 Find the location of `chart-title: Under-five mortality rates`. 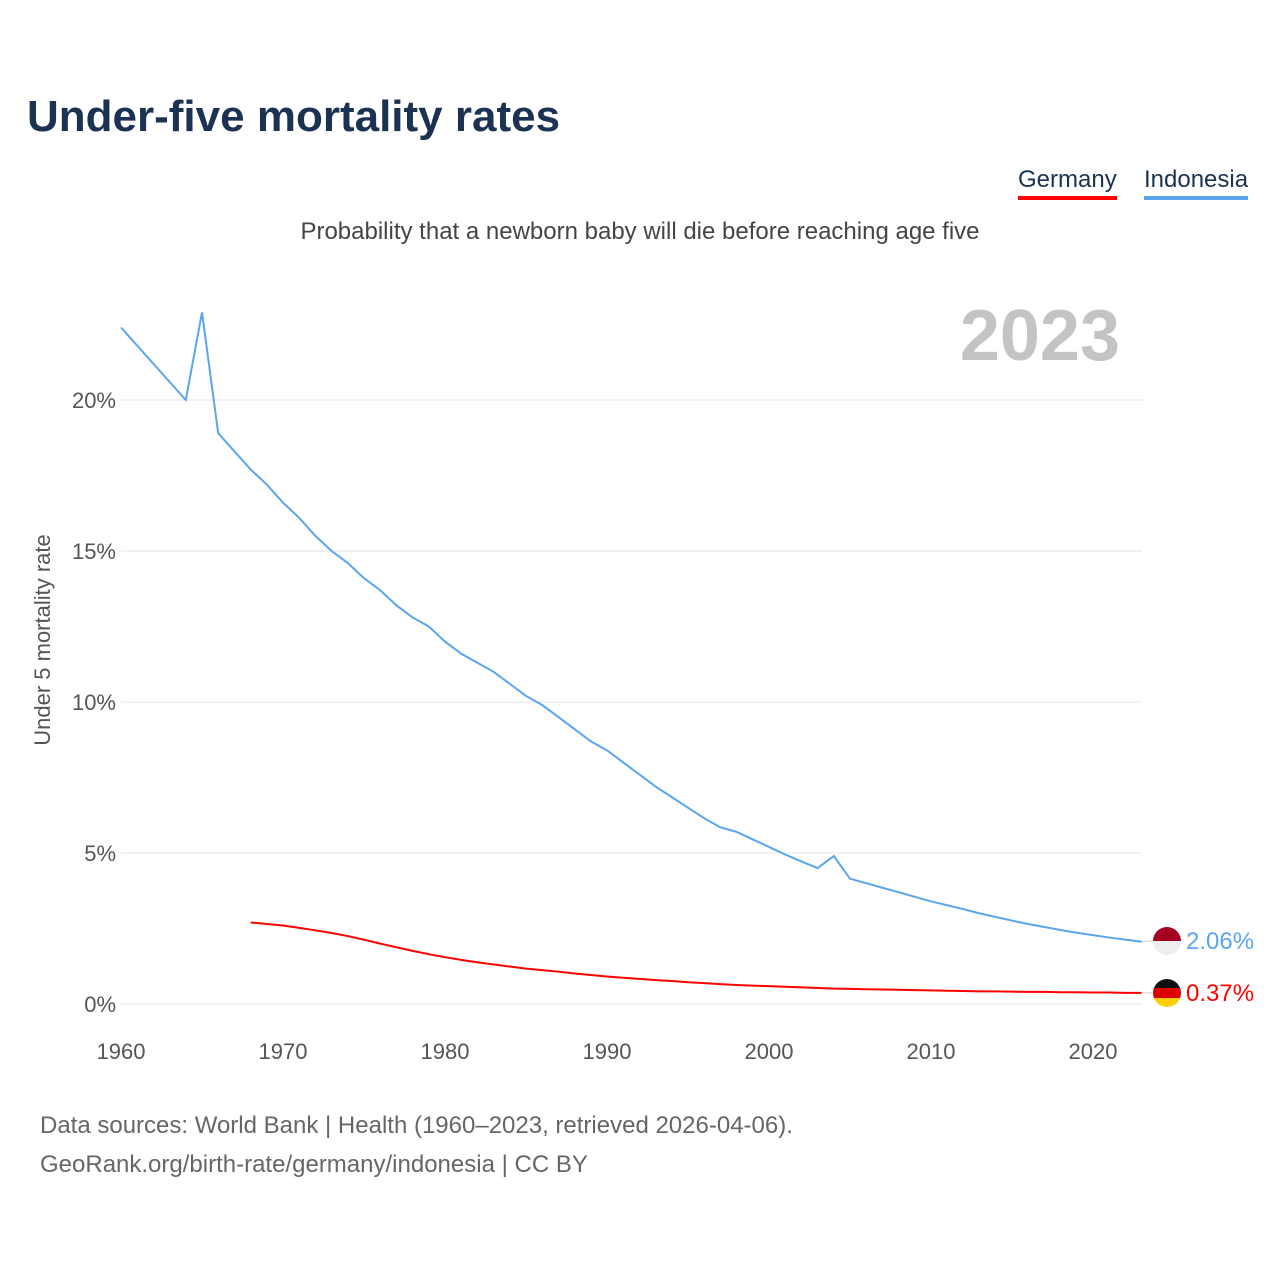

chart-title: Under-five mortality rates is located at coordinates (294, 116).